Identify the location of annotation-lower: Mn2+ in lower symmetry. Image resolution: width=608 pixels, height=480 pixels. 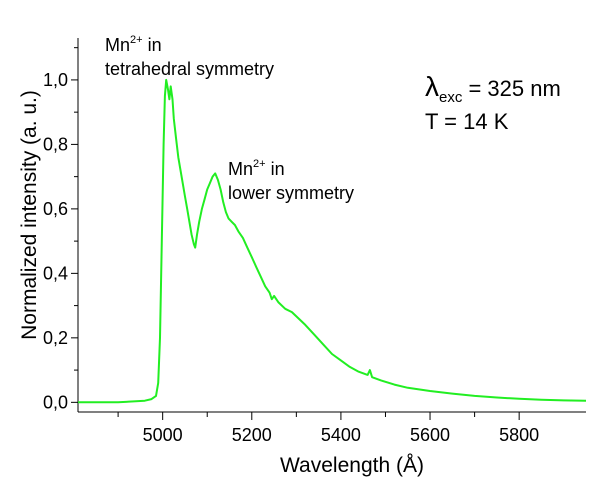
(291, 180).